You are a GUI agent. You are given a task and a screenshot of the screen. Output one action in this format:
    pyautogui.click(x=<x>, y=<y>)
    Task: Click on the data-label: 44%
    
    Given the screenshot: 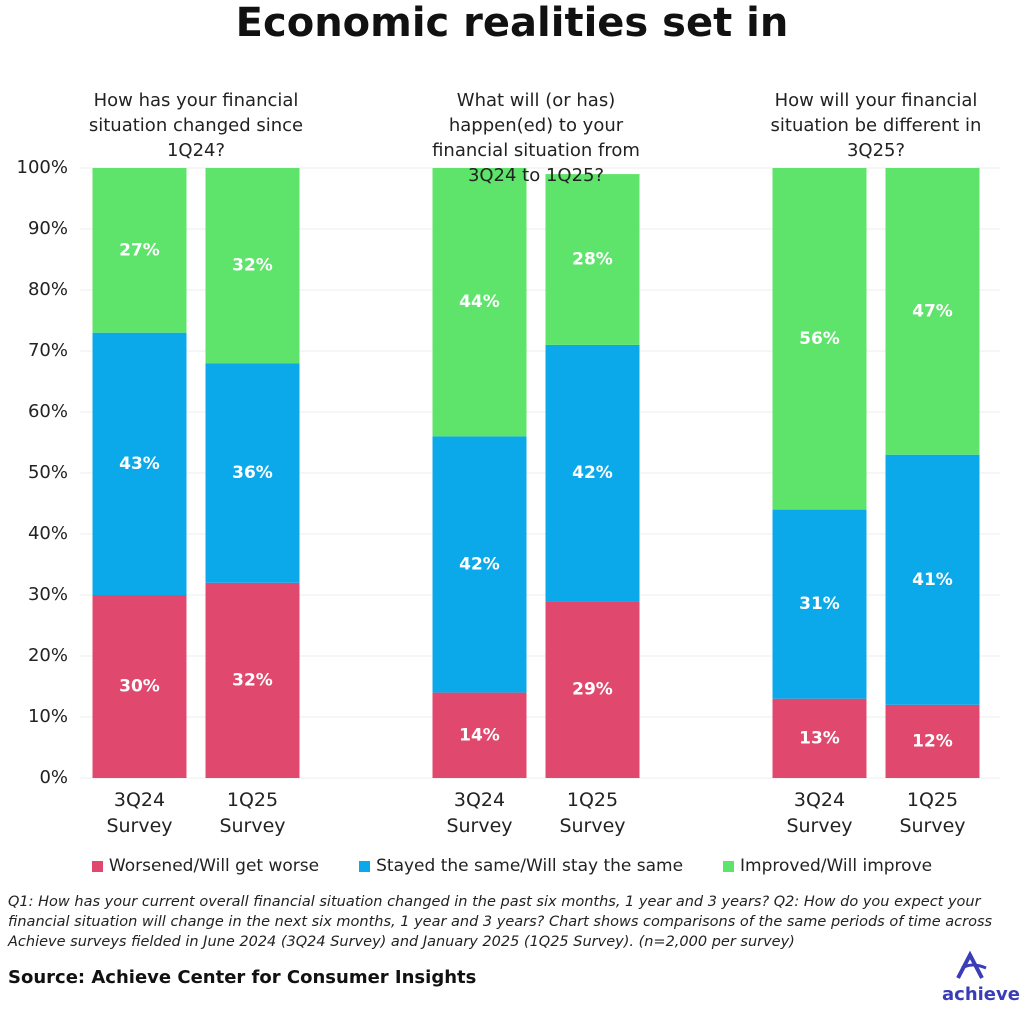 What is the action you would take?
    pyautogui.click(x=479, y=302)
    